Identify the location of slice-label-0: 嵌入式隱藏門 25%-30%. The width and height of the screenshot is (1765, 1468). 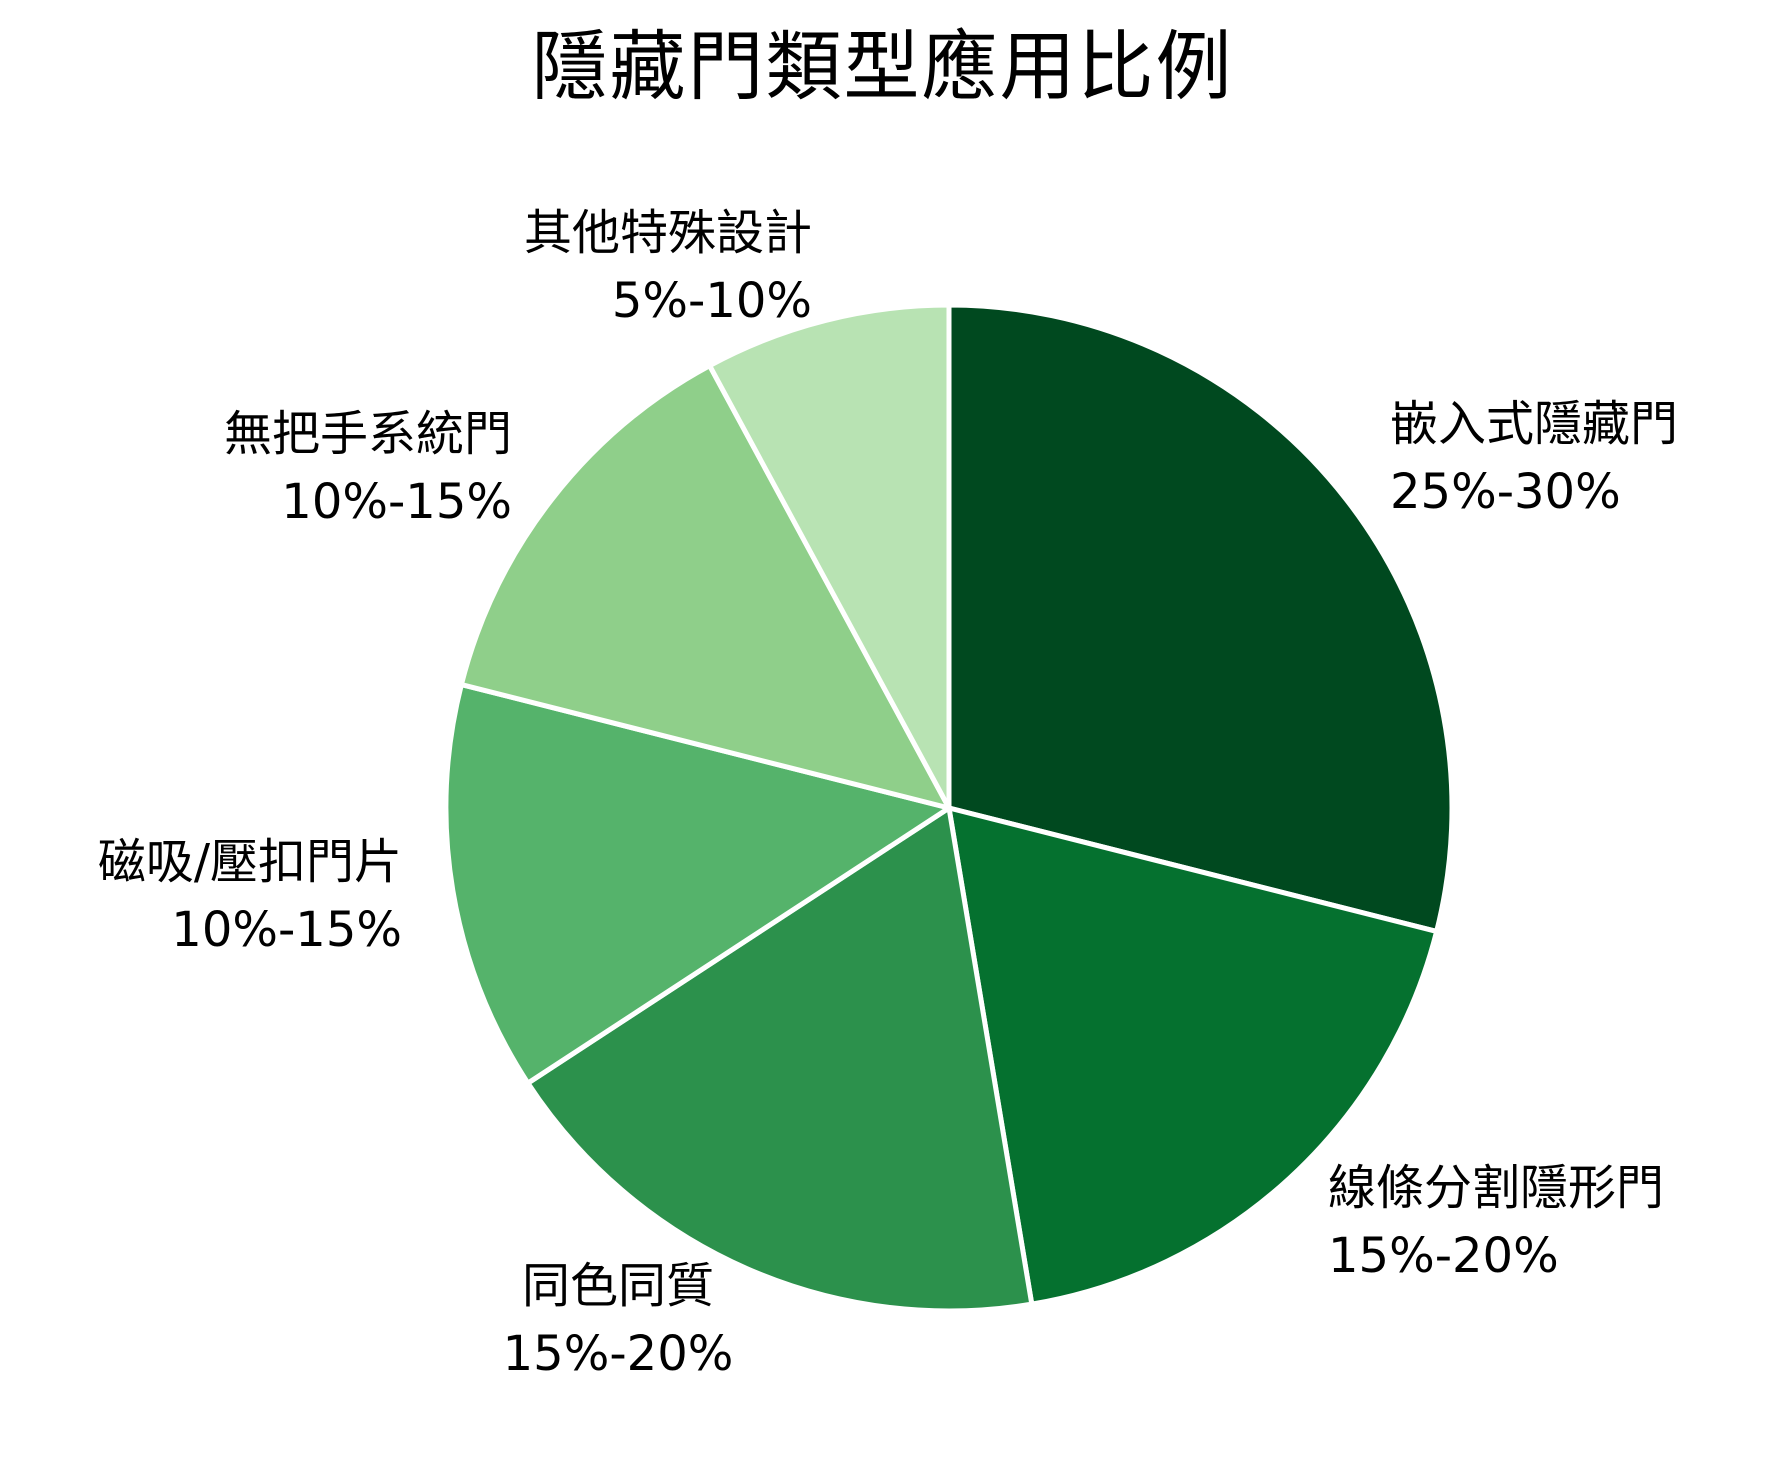
(1534, 458).